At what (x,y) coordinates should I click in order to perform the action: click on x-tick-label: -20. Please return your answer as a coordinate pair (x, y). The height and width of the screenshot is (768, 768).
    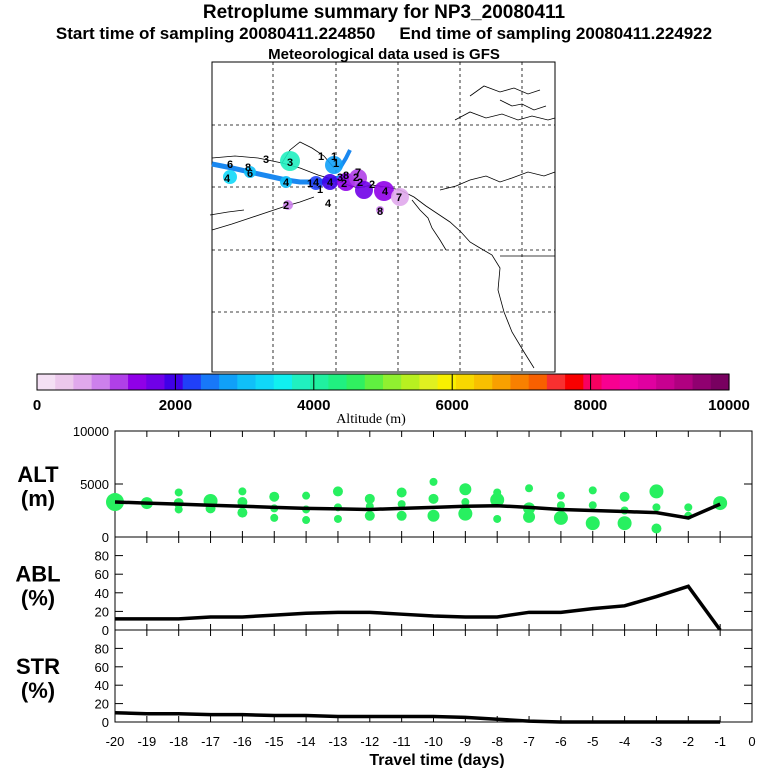
    Looking at the image, I should click on (115, 741).